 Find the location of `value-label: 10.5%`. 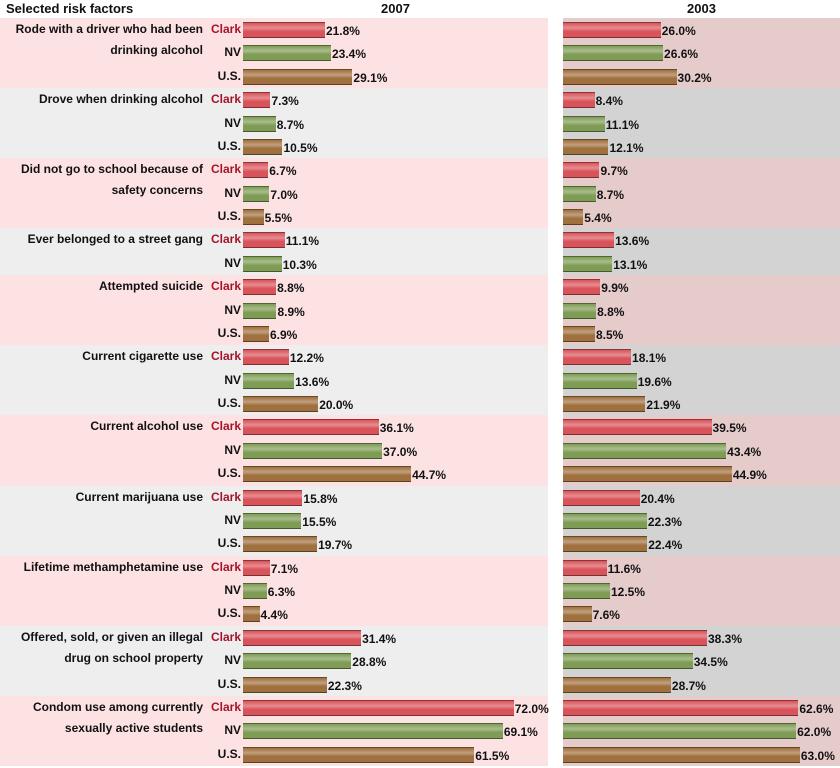

value-label: 10.5% is located at coordinates (300, 147).